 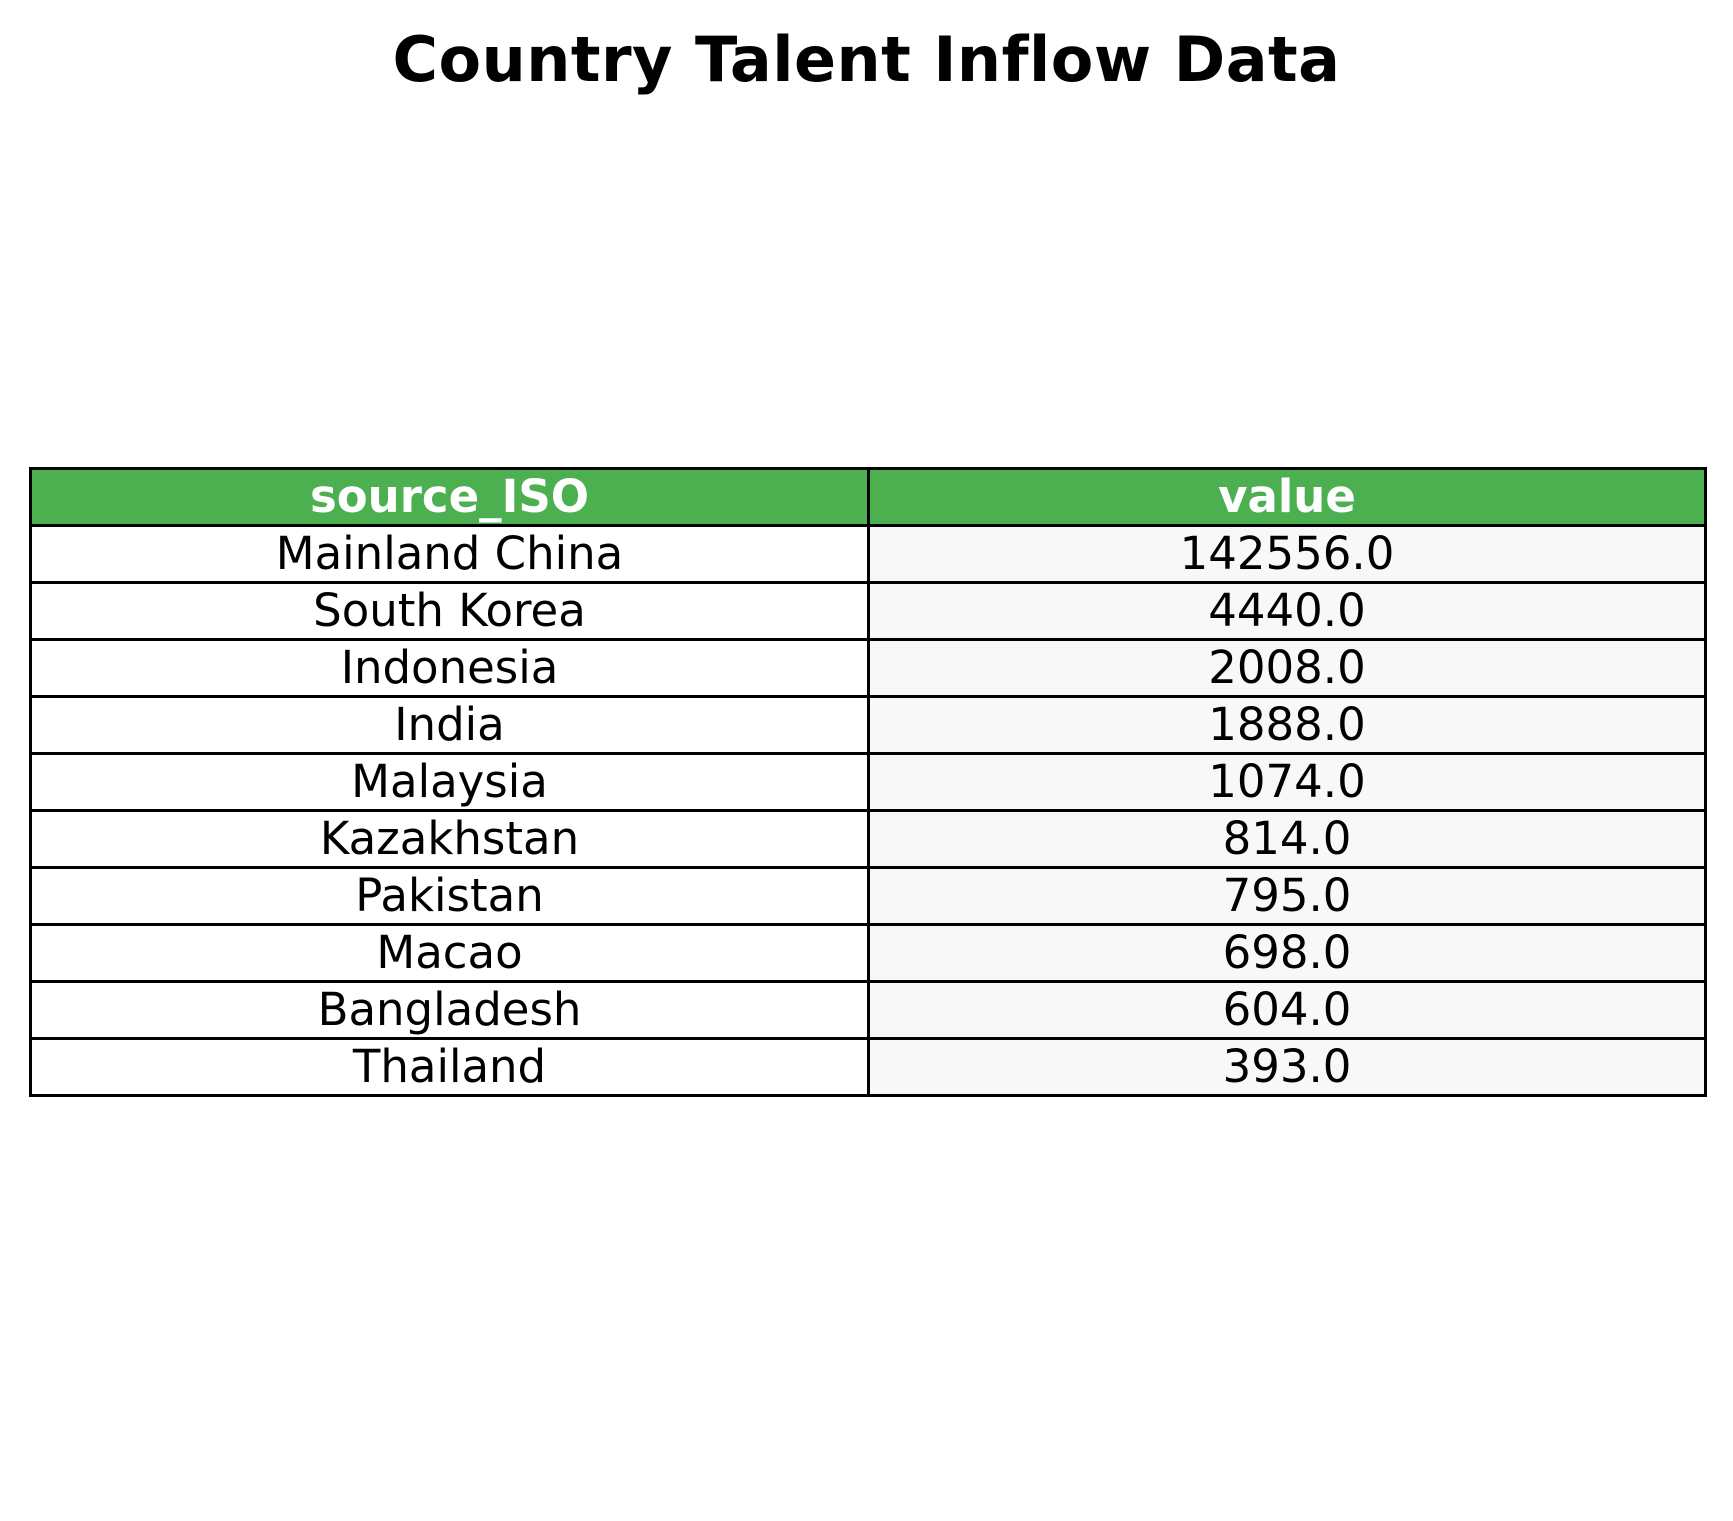 What do you see at coordinates (449, 725) in the screenshot?
I see `country-cell: India` at bounding box center [449, 725].